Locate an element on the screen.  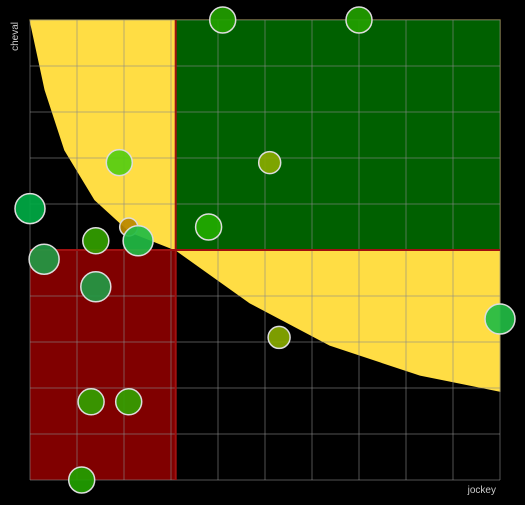
y-axis-label: cheval is located at coordinates (15, 36).